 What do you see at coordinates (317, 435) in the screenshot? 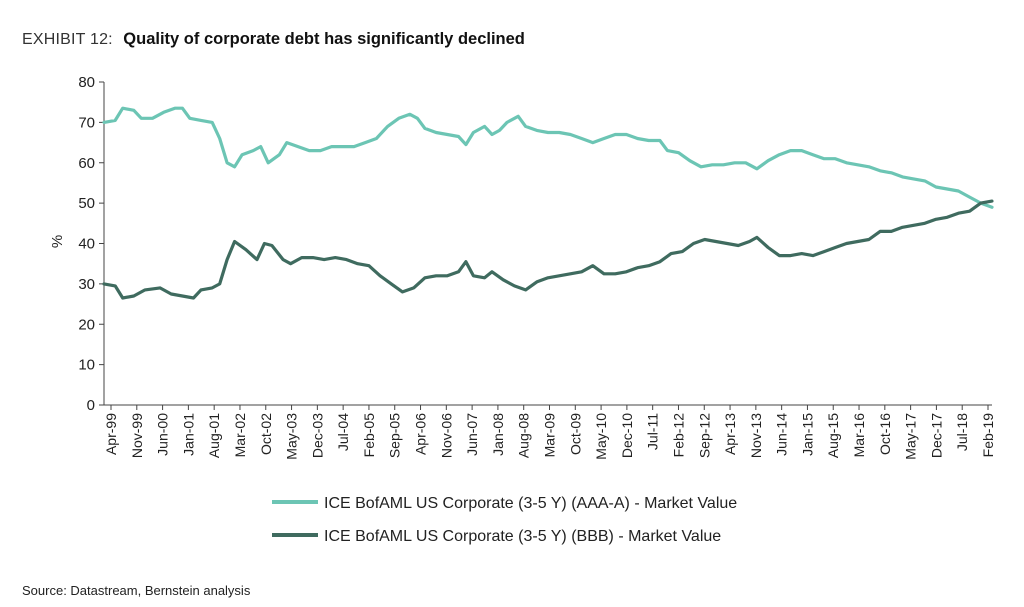
I see `x-tick-label: Dec-03` at bounding box center [317, 435].